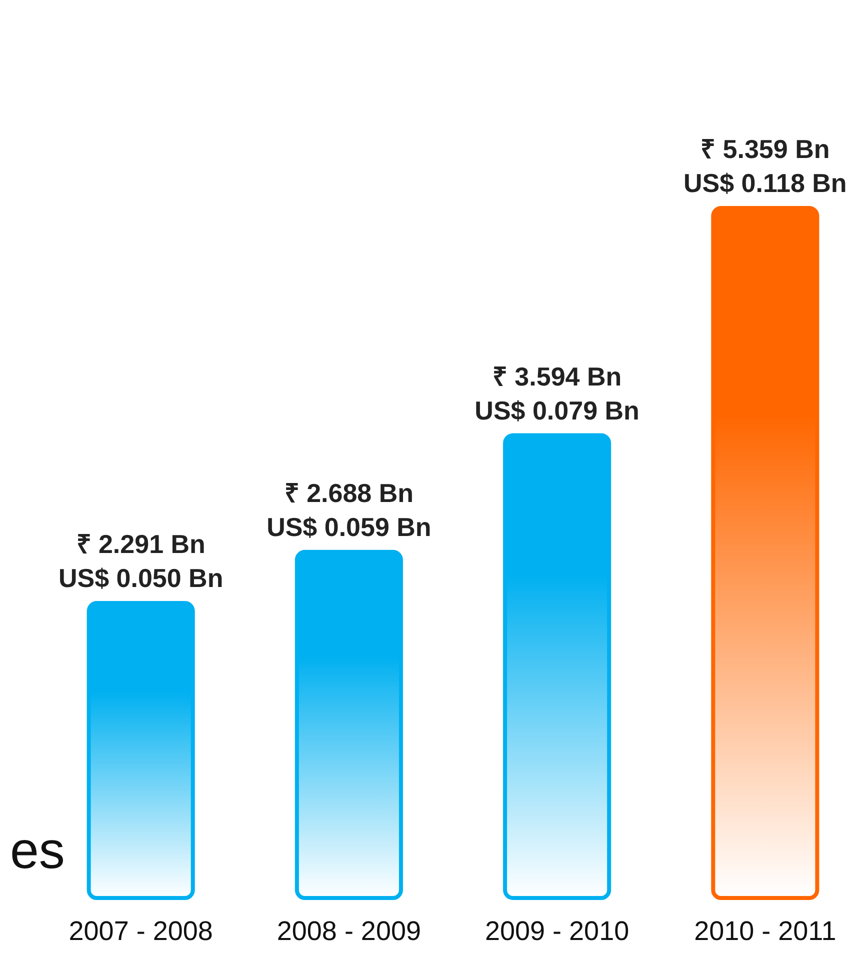 The width and height of the screenshot is (857, 966). Describe the element at coordinates (765, 166) in the screenshot. I see `data-label: ₹ 5.359 Bn US$ 0.118 Bn` at that location.